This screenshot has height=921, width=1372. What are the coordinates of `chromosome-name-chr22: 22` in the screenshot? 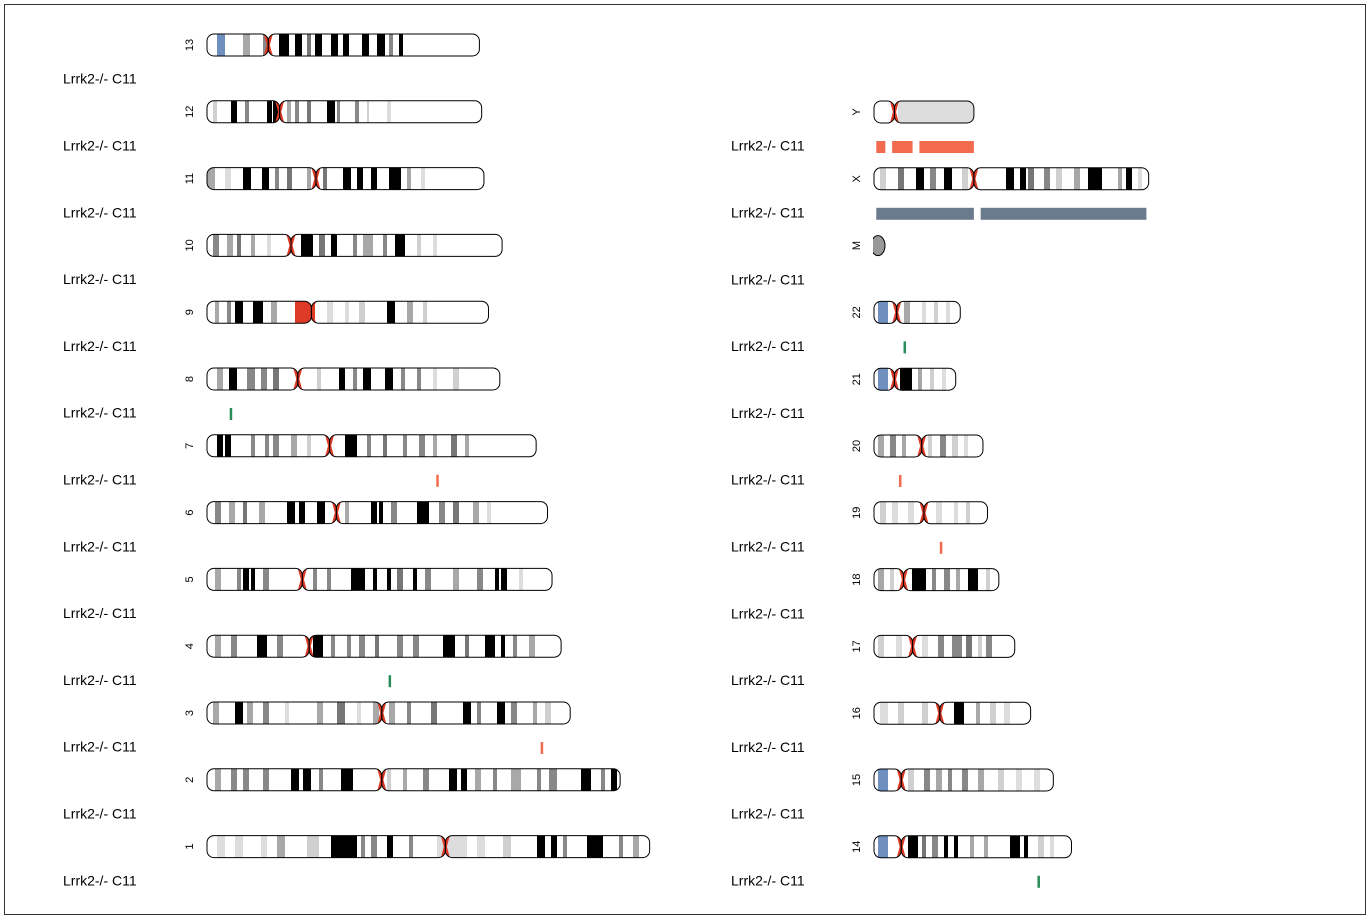 It's located at (857, 312).